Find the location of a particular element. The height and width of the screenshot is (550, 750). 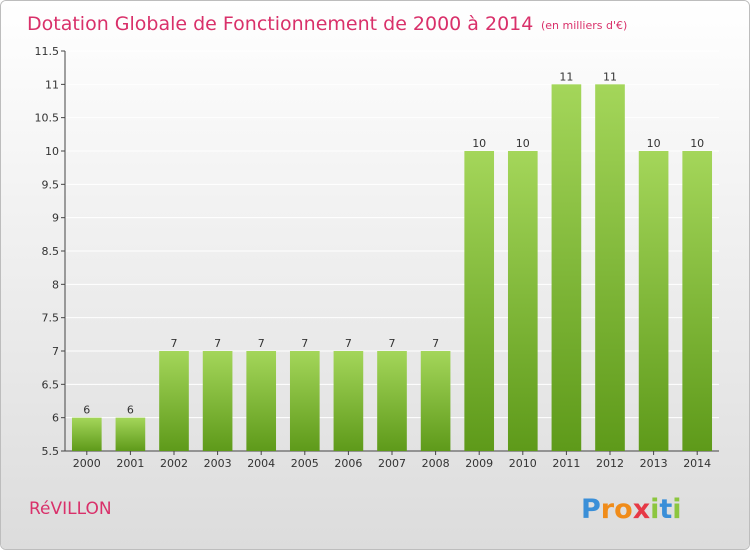

y-tick-label: 9.5 is located at coordinates (51, 184).